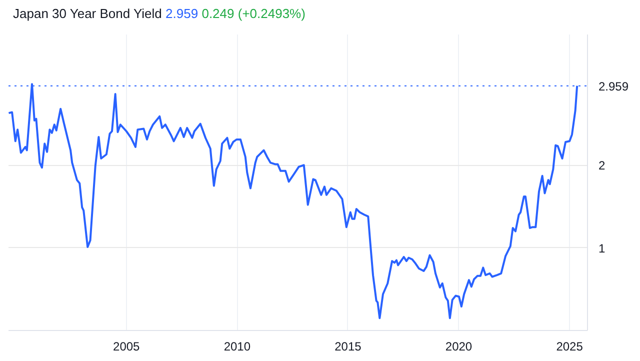  Describe the element at coordinates (613, 86) in the screenshot. I see `ref-line-label: 2.959` at that location.